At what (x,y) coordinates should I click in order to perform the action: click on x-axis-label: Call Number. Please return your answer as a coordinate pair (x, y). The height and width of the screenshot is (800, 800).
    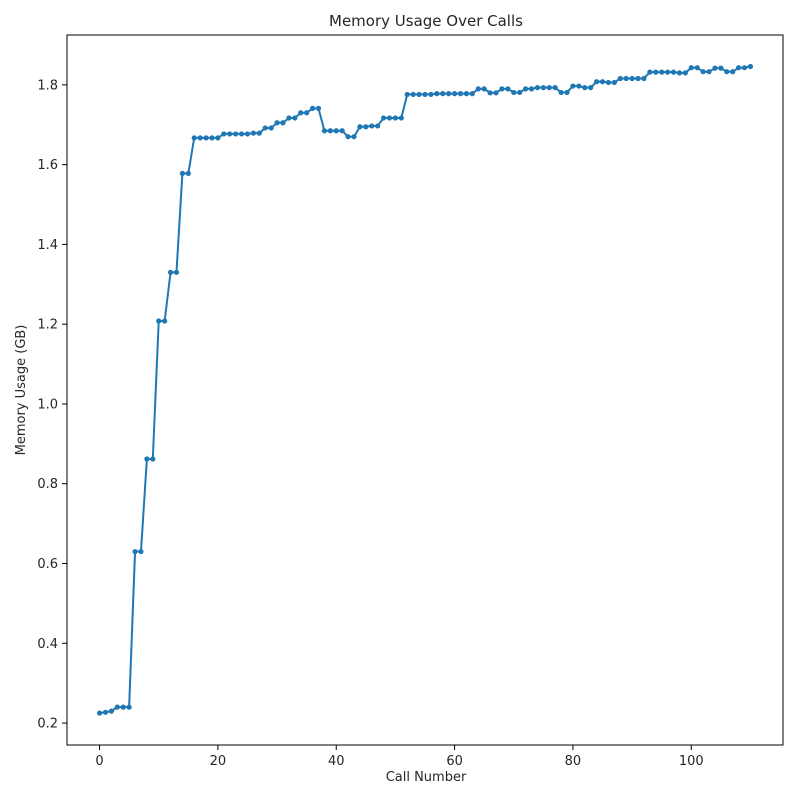
    Looking at the image, I should click on (426, 777).